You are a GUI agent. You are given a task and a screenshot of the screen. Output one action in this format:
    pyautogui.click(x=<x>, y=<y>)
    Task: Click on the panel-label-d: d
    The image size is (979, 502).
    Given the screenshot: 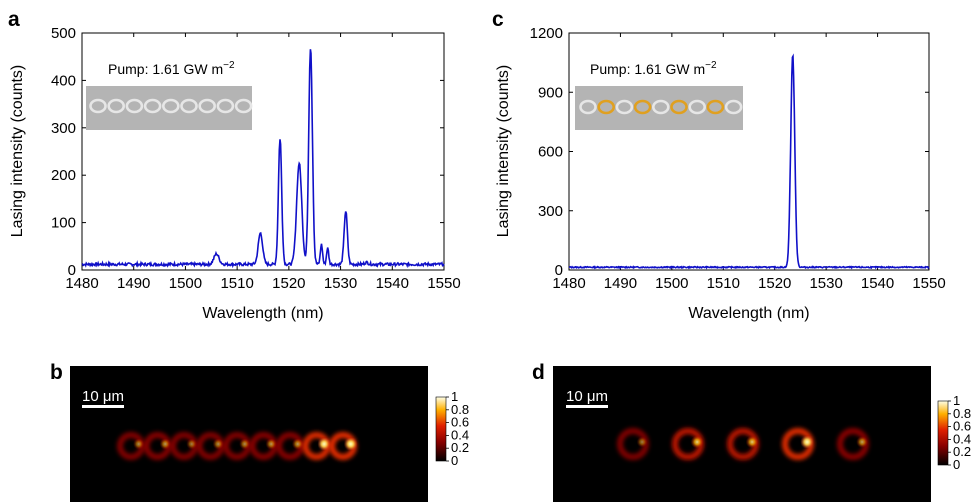 What is the action you would take?
    pyautogui.click(x=538, y=372)
    